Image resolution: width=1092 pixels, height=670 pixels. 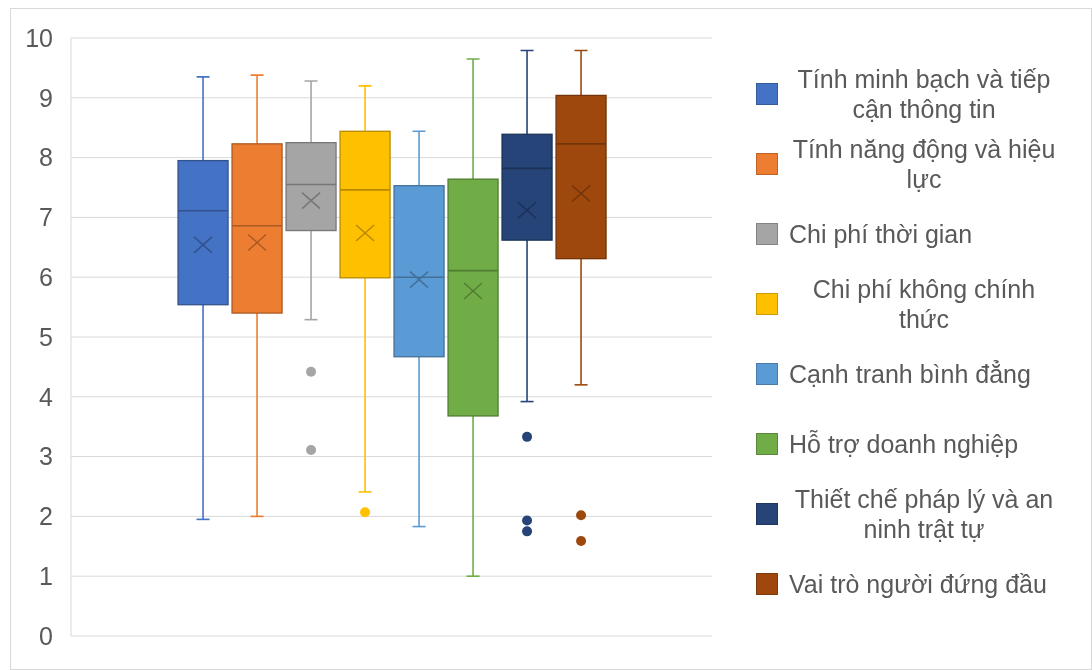 What do you see at coordinates (924, 94) in the screenshot?
I see `legend-label: Tính minh bạch và tiếp cận thông tin` at bounding box center [924, 94].